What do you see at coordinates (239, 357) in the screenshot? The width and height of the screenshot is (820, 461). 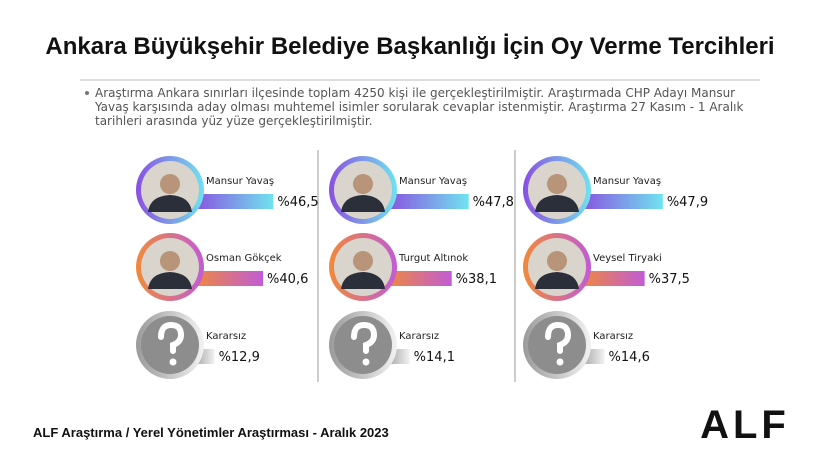 I see `value-label: %12,9` at bounding box center [239, 357].